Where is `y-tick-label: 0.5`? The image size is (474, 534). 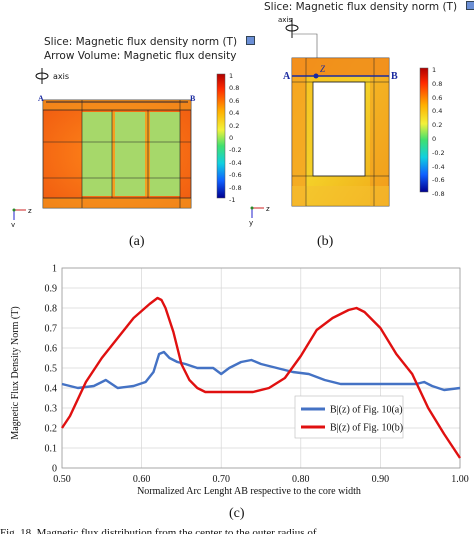 y-tick-label: 0.5 is located at coordinates (51, 369).